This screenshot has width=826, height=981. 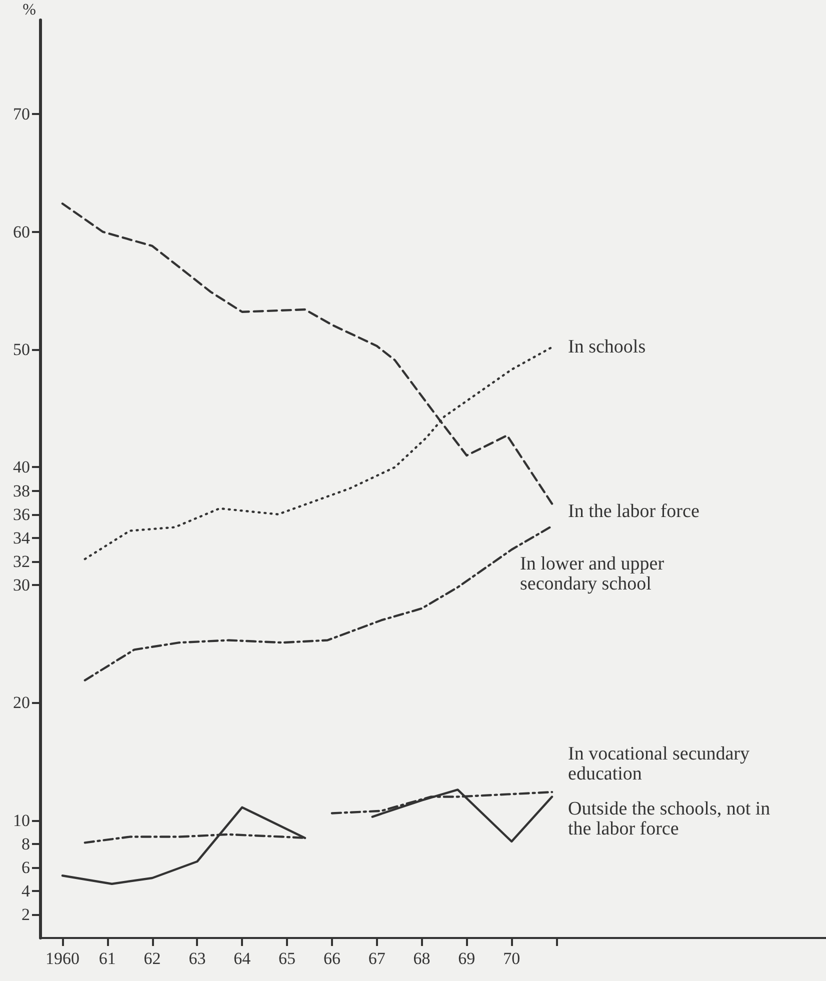 I want to click on series-label: Outside the schools, not in the labor force, so click(x=671, y=819).